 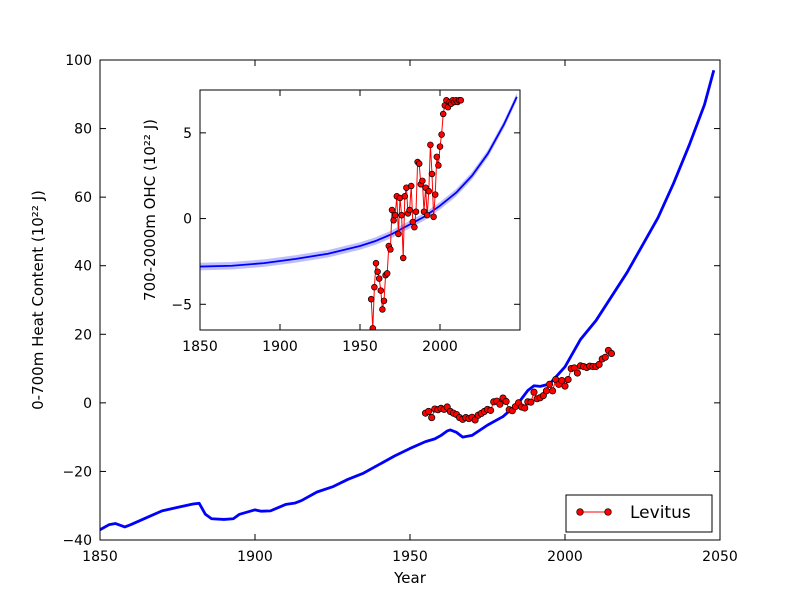 I want to click on inset-y-ticks: −5 0 5, so click(x=345, y=219).